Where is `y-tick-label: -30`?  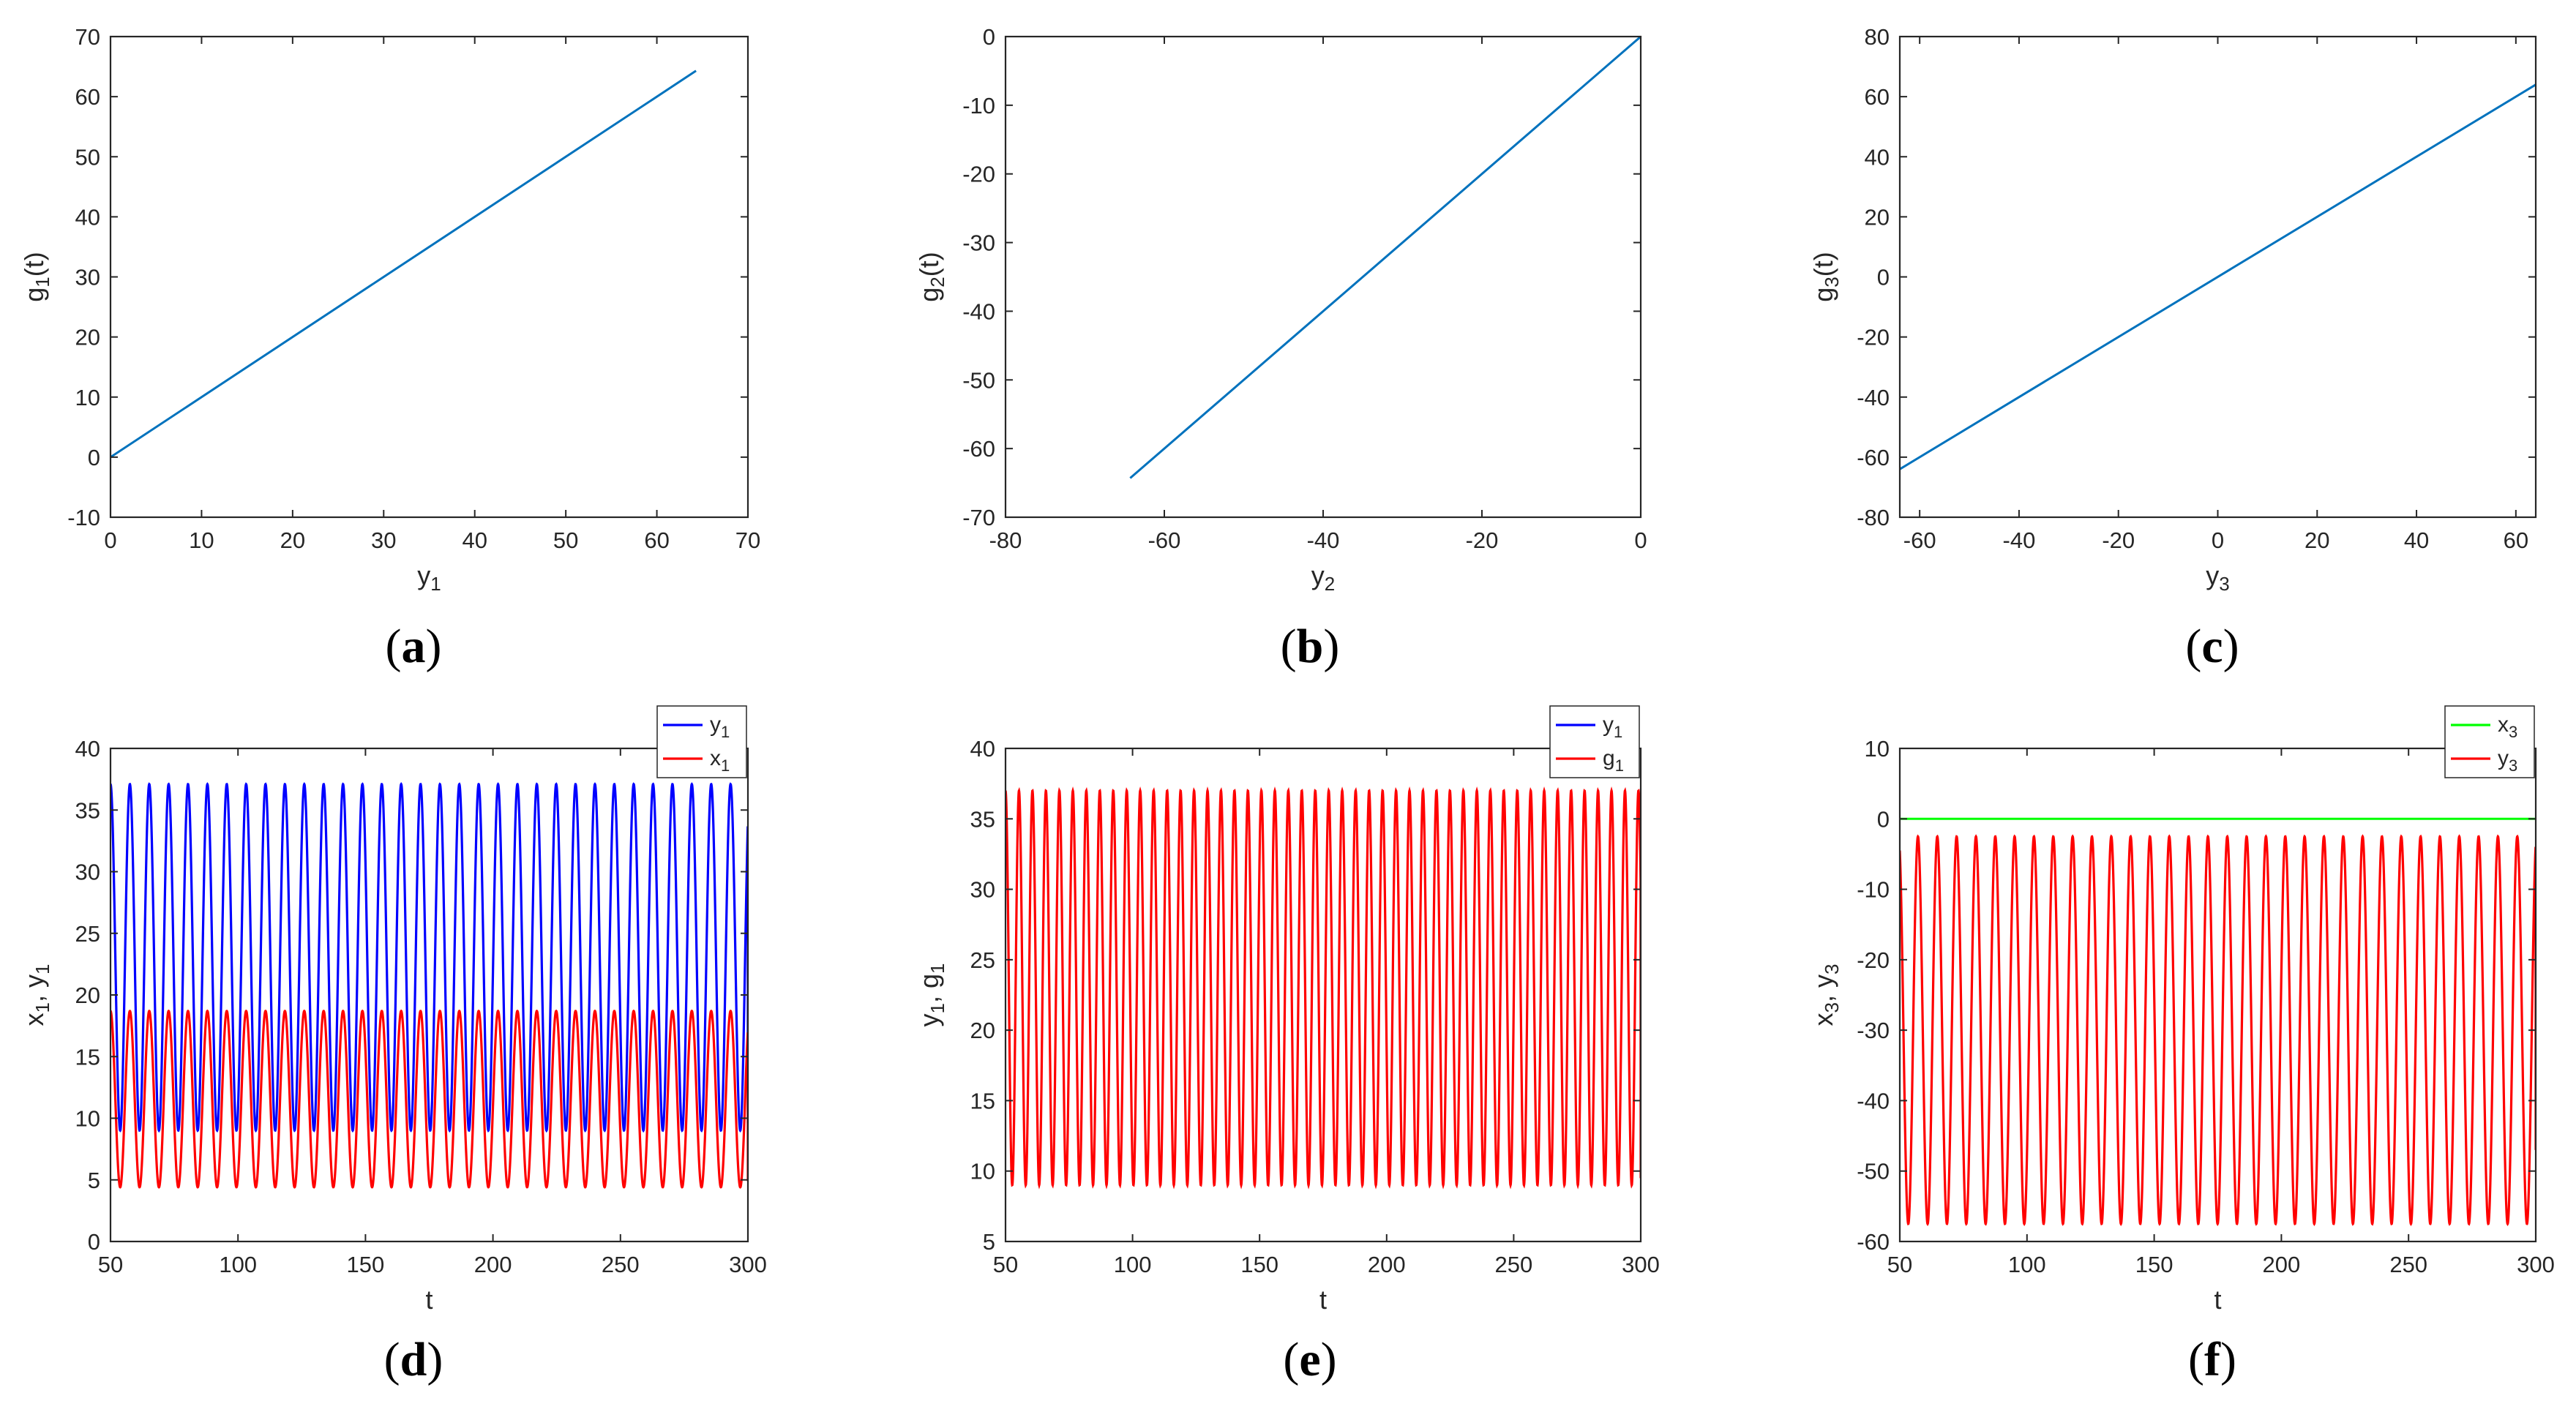
y-tick-label: -30 is located at coordinates (1873, 1030).